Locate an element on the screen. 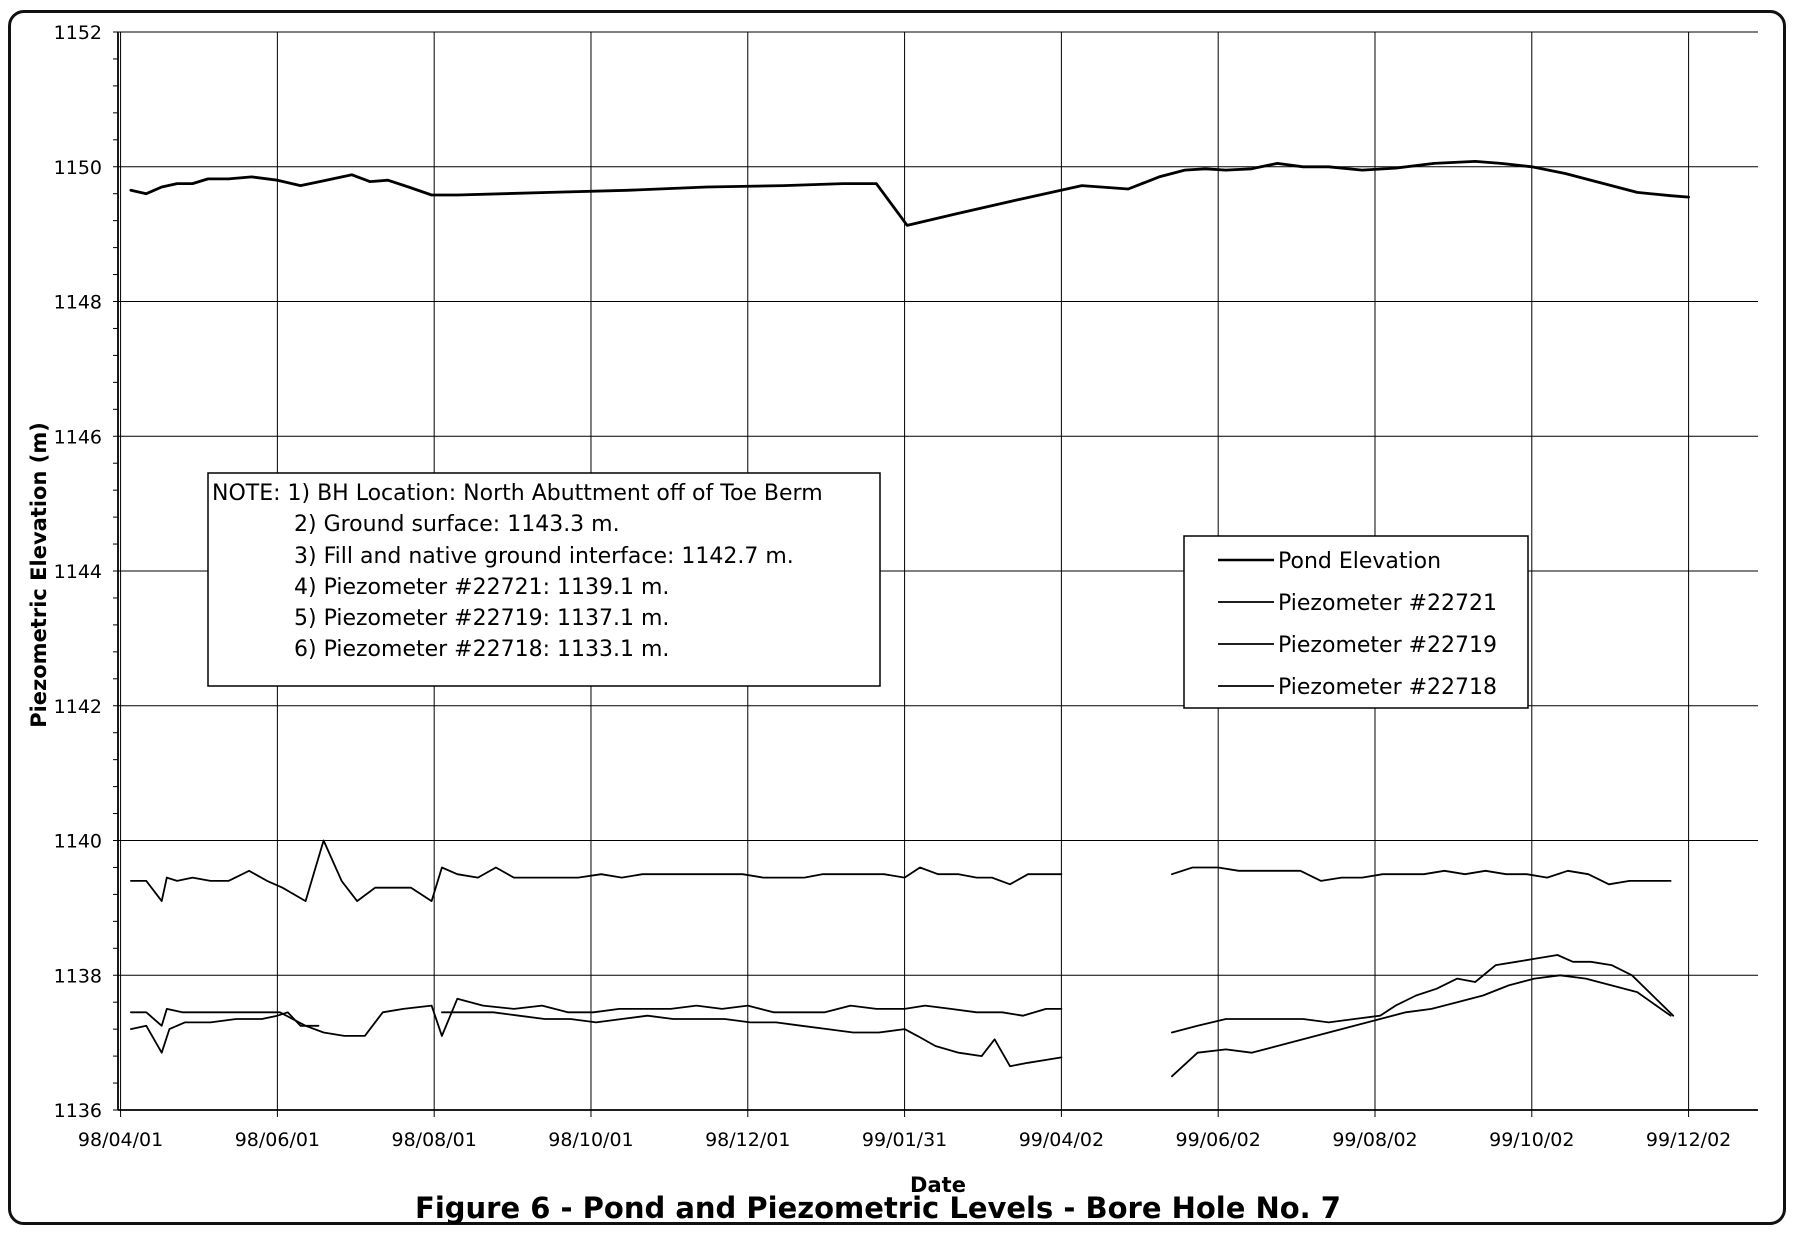  x-tick-label-98-04-01: 98/04/01 is located at coordinates (120, 1140).